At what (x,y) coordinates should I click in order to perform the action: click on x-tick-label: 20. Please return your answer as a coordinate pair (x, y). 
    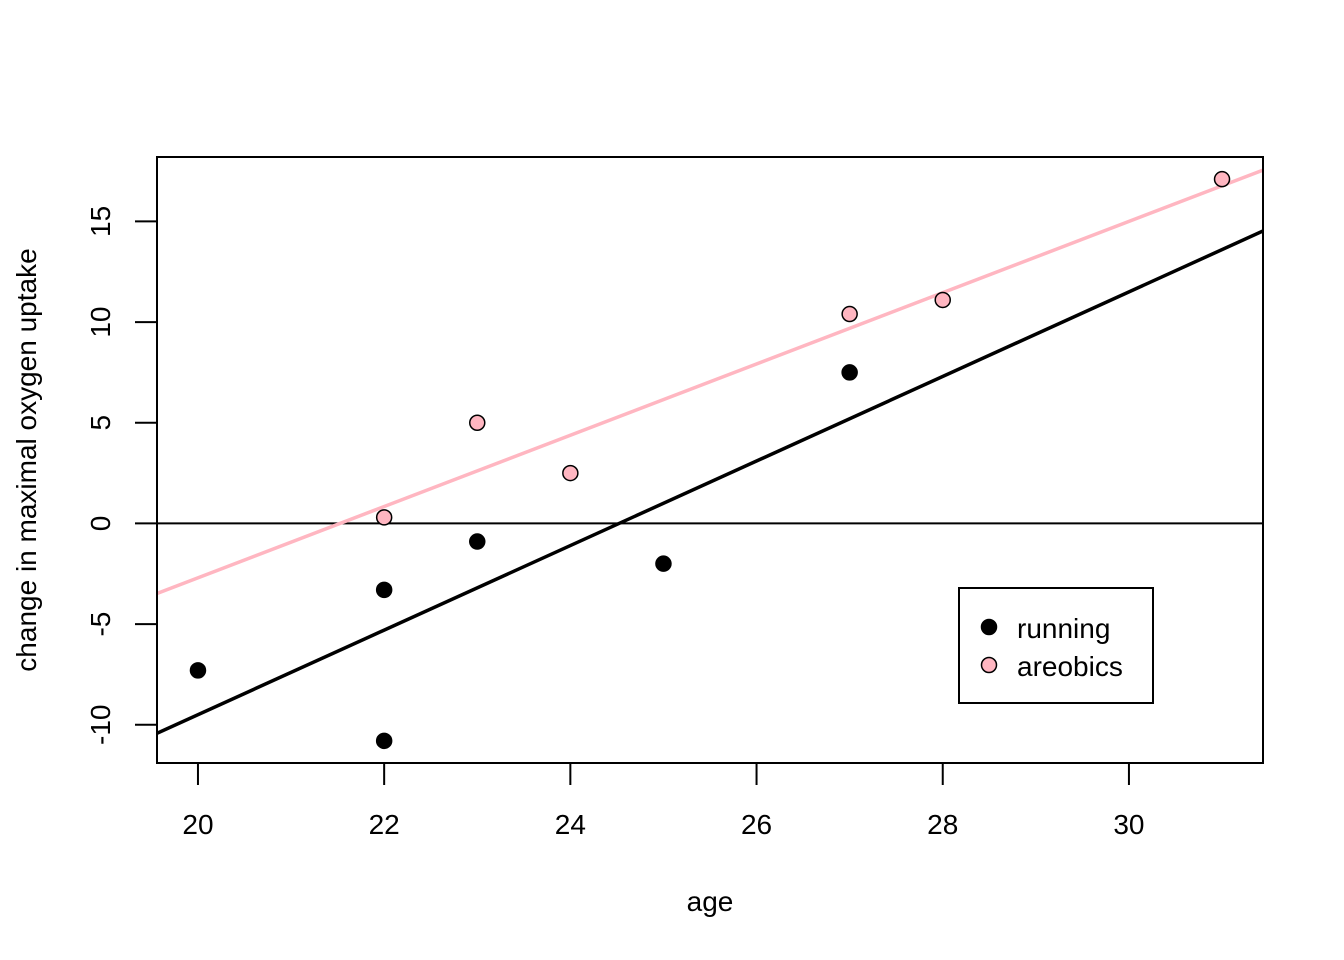
    Looking at the image, I should click on (197, 824).